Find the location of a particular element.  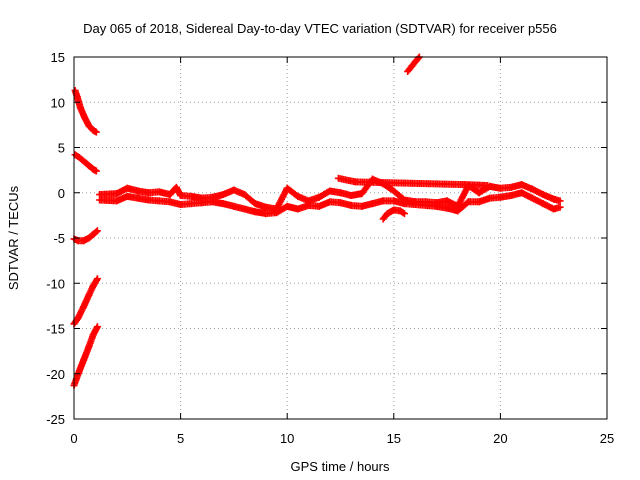

y-tick-label: 0 is located at coordinates (61, 193).